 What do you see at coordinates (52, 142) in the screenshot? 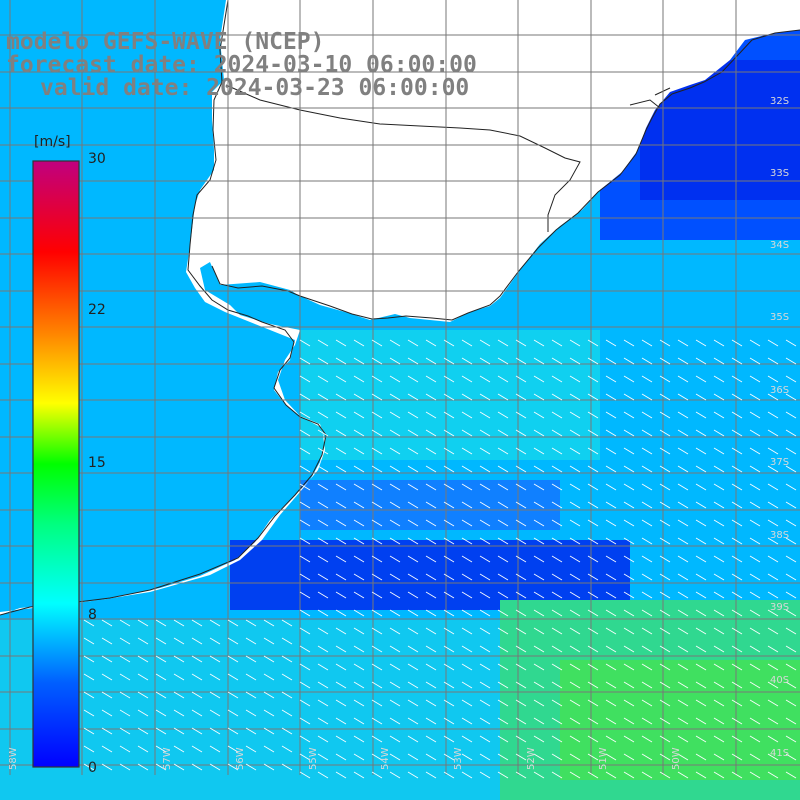
I see `colorbar-unit: [m/s]` at bounding box center [52, 142].